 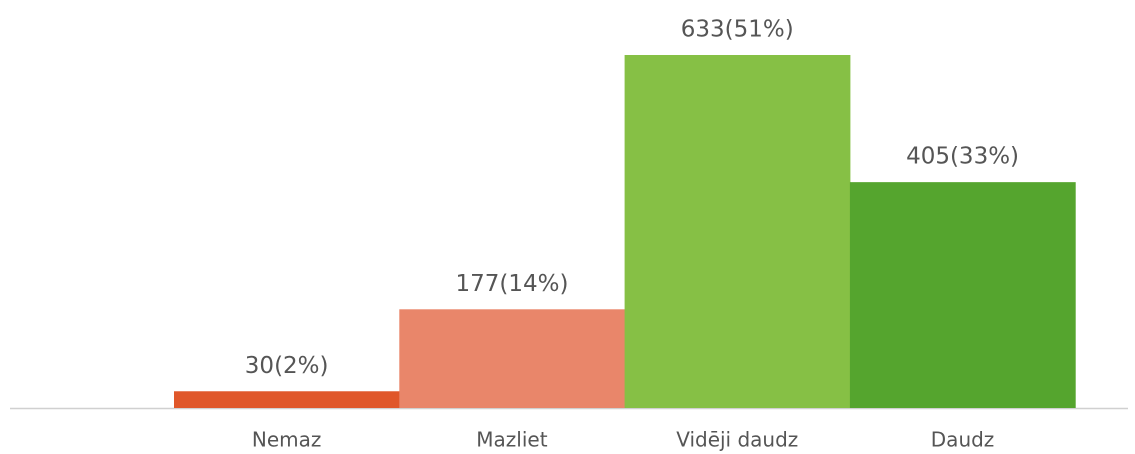 What do you see at coordinates (962, 157) in the screenshot?
I see `value-label: 405(33%)` at bounding box center [962, 157].